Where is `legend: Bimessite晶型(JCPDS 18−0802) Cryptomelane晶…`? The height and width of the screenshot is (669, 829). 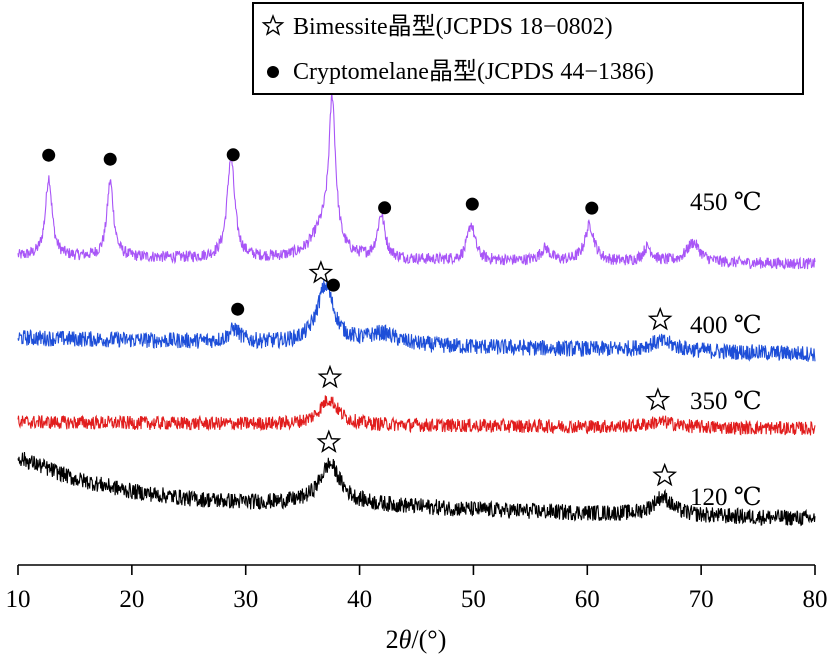
legend: Bimessite晶型(JCPDS 18−0802) Cryptomelane晶… is located at coordinates (528, 48).